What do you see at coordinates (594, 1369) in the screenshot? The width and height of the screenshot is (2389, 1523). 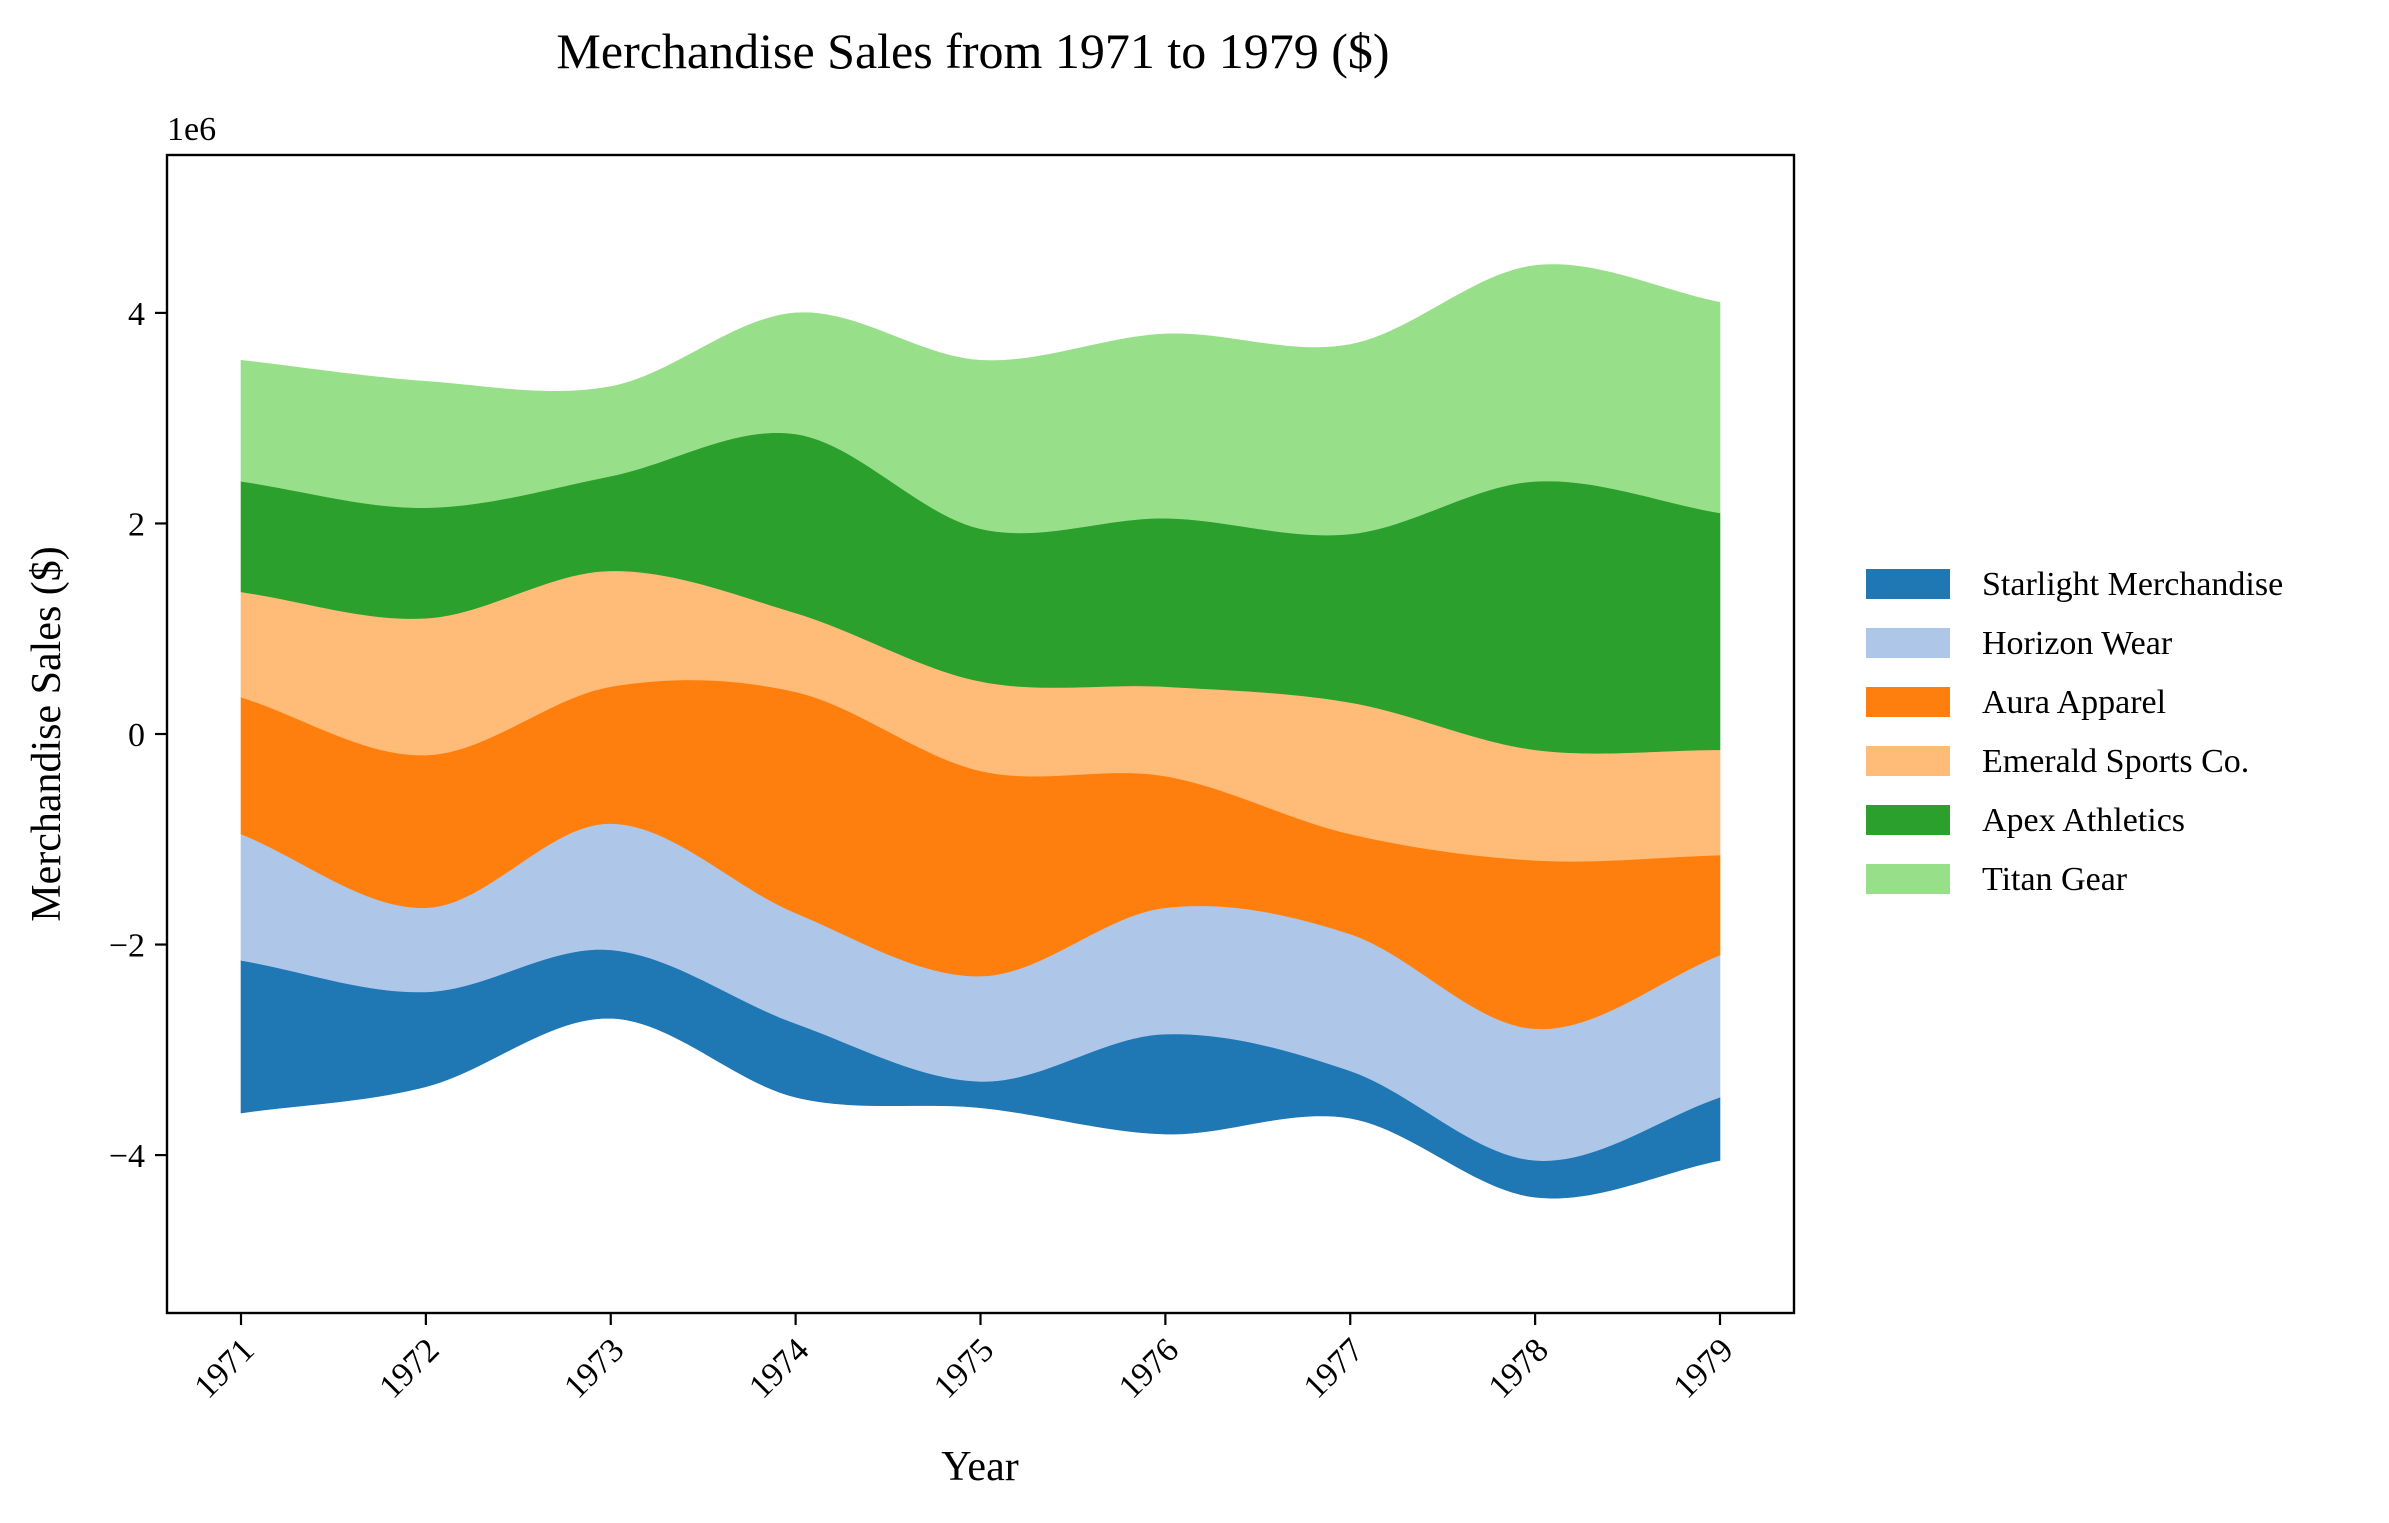 I see `x-tick-label: 1973` at bounding box center [594, 1369].